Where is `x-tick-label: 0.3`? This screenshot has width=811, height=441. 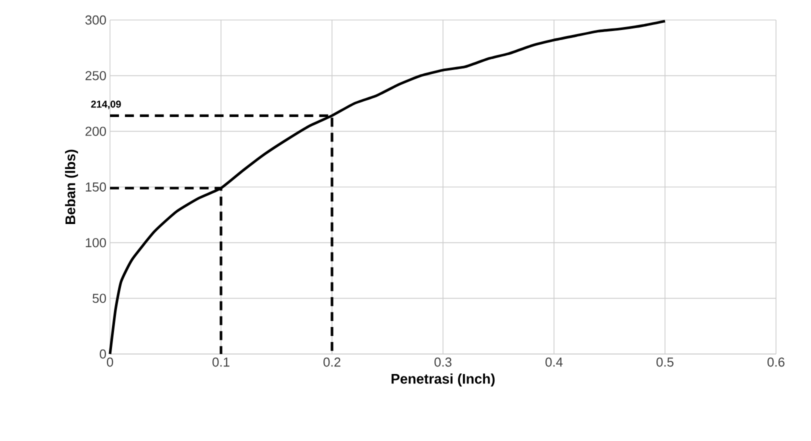 x-tick-label: 0.3 is located at coordinates (443, 362).